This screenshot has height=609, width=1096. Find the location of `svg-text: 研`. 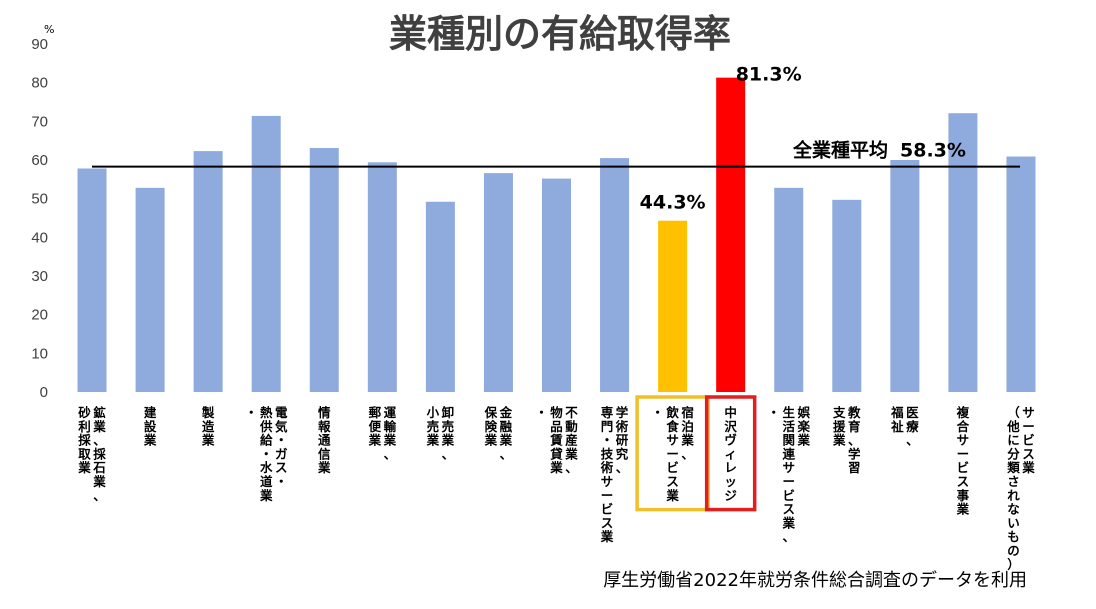

svg-text: 研 is located at coordinates (622, 440).